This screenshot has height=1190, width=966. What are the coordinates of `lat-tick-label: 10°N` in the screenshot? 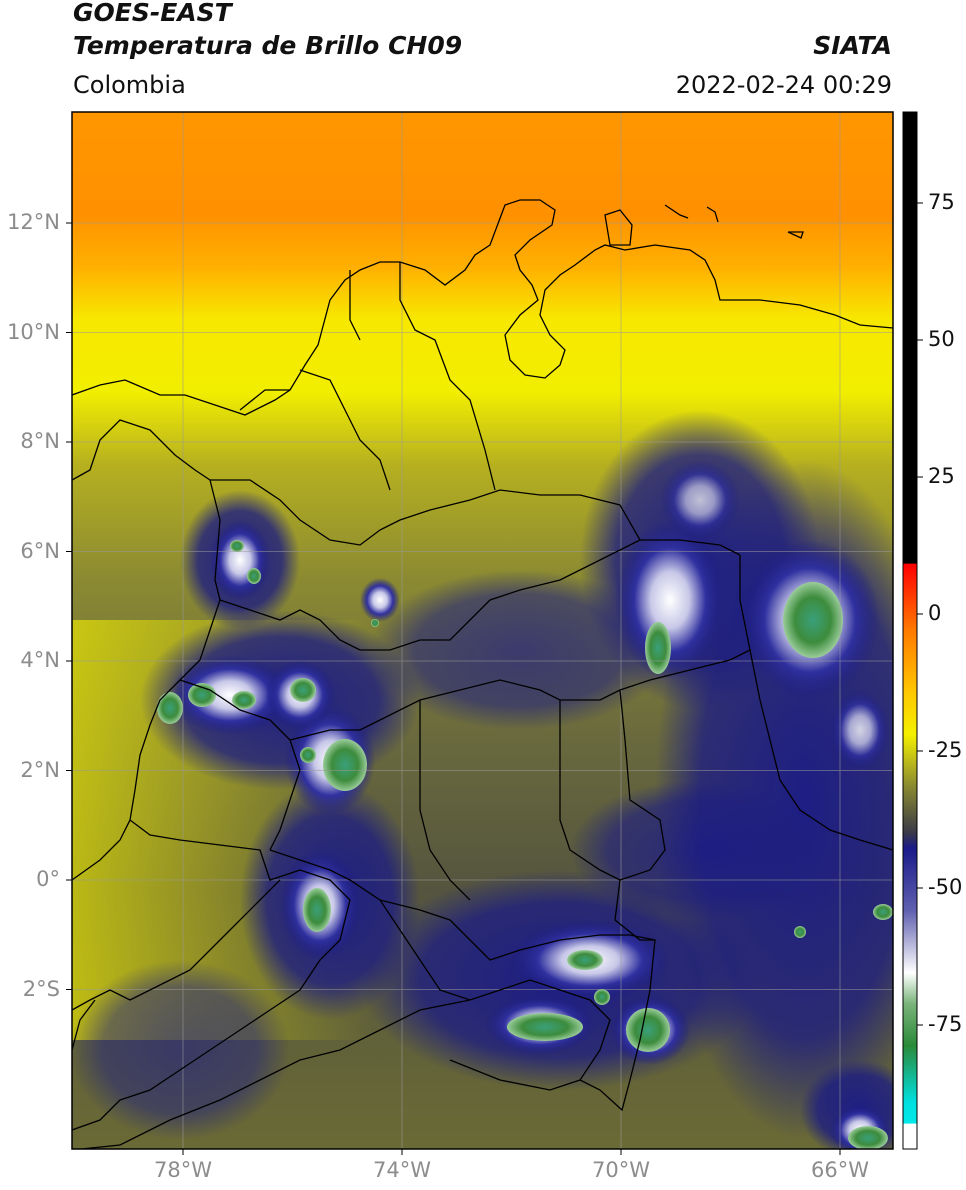 It's located at (33, 331).